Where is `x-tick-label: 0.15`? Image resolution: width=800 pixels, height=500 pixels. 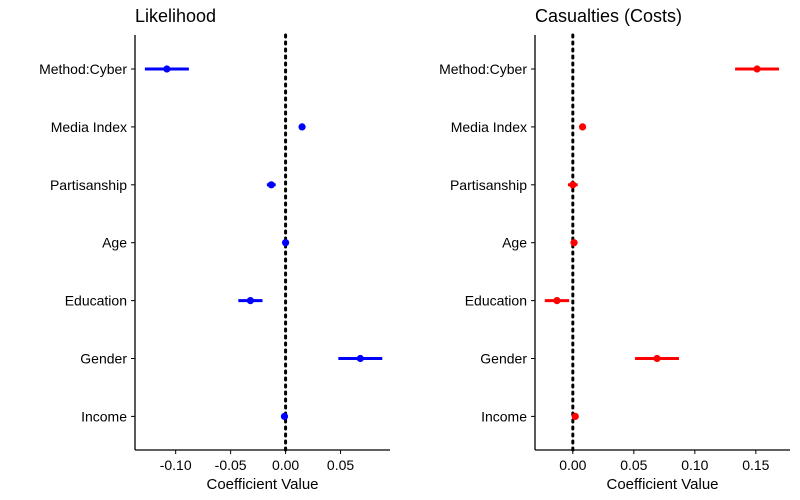
x-tick-label: 0.15 is located at coordinates (755, 465).